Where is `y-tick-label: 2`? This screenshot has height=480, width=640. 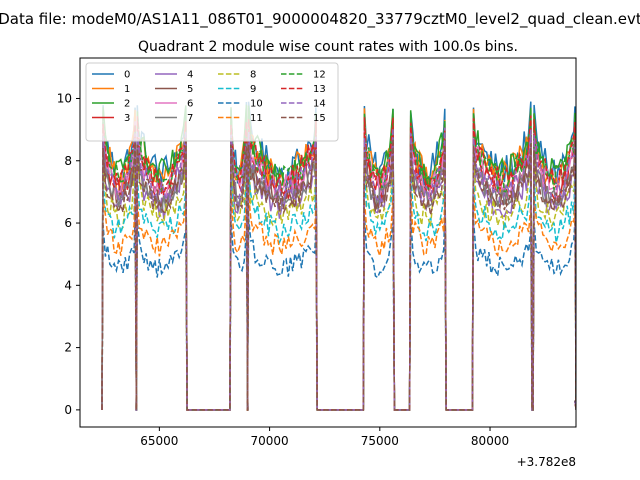
y-tick-label: 2 is located at coordinates (68, 348).